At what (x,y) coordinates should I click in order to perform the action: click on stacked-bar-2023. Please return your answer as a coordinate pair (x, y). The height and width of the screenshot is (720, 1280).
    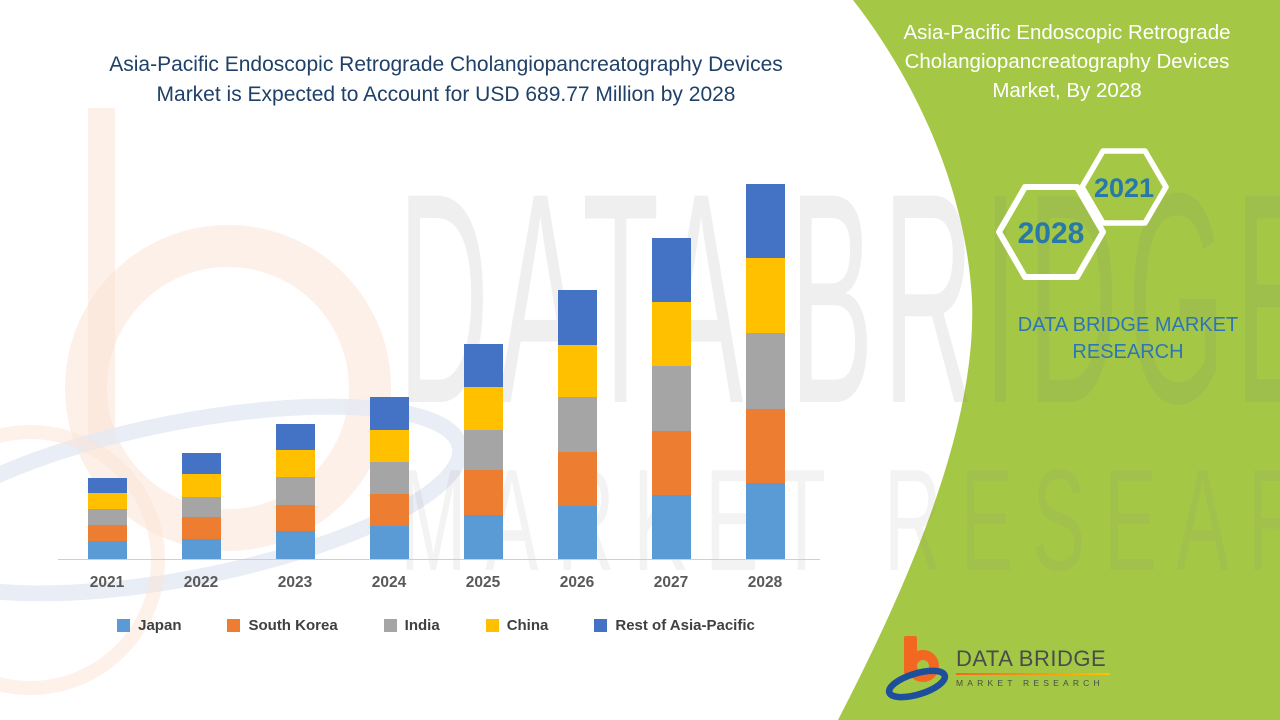
    Looking at the image, I should click on (295, 491).